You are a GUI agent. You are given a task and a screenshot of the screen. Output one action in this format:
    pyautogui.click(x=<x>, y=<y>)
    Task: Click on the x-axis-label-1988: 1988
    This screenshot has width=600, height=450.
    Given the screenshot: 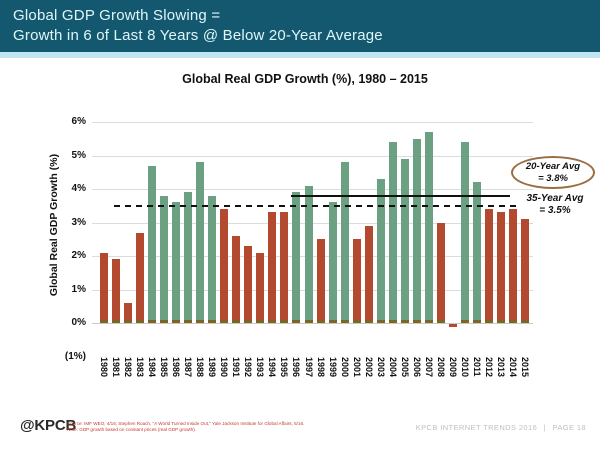 What is the action you would take?
    pyautogui.click(x=200, y=367)
    